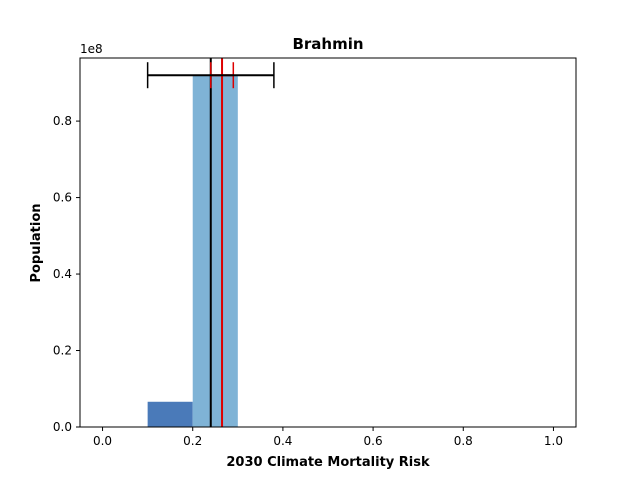 Image resolution: width=640 pixels, height=480 pixels. What do you see at coordinates (62, 427) in the screenshot?
I see `y-tick-label-0: 0.0` at bounding box center [62, 427].